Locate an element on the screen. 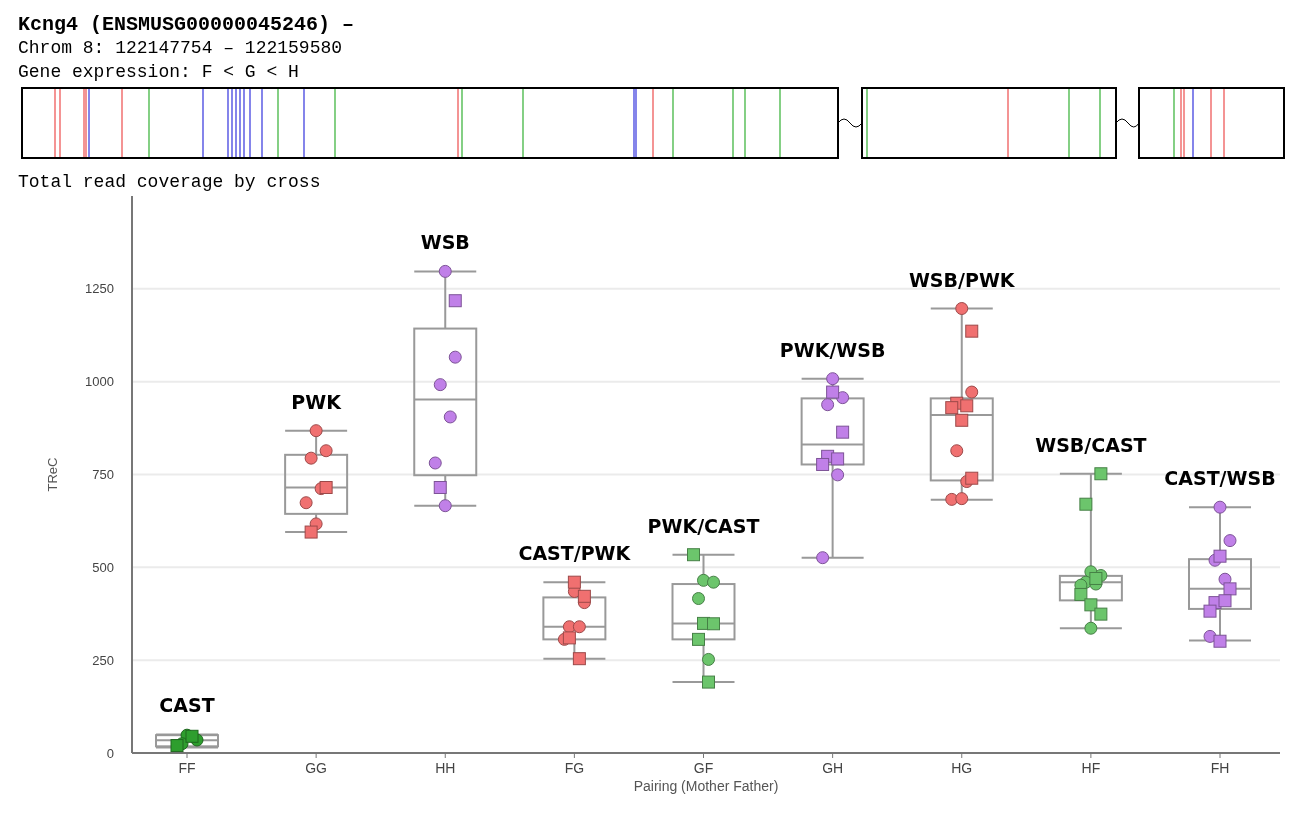  y-tick-label: 750 is located at coordinates (103, 475).